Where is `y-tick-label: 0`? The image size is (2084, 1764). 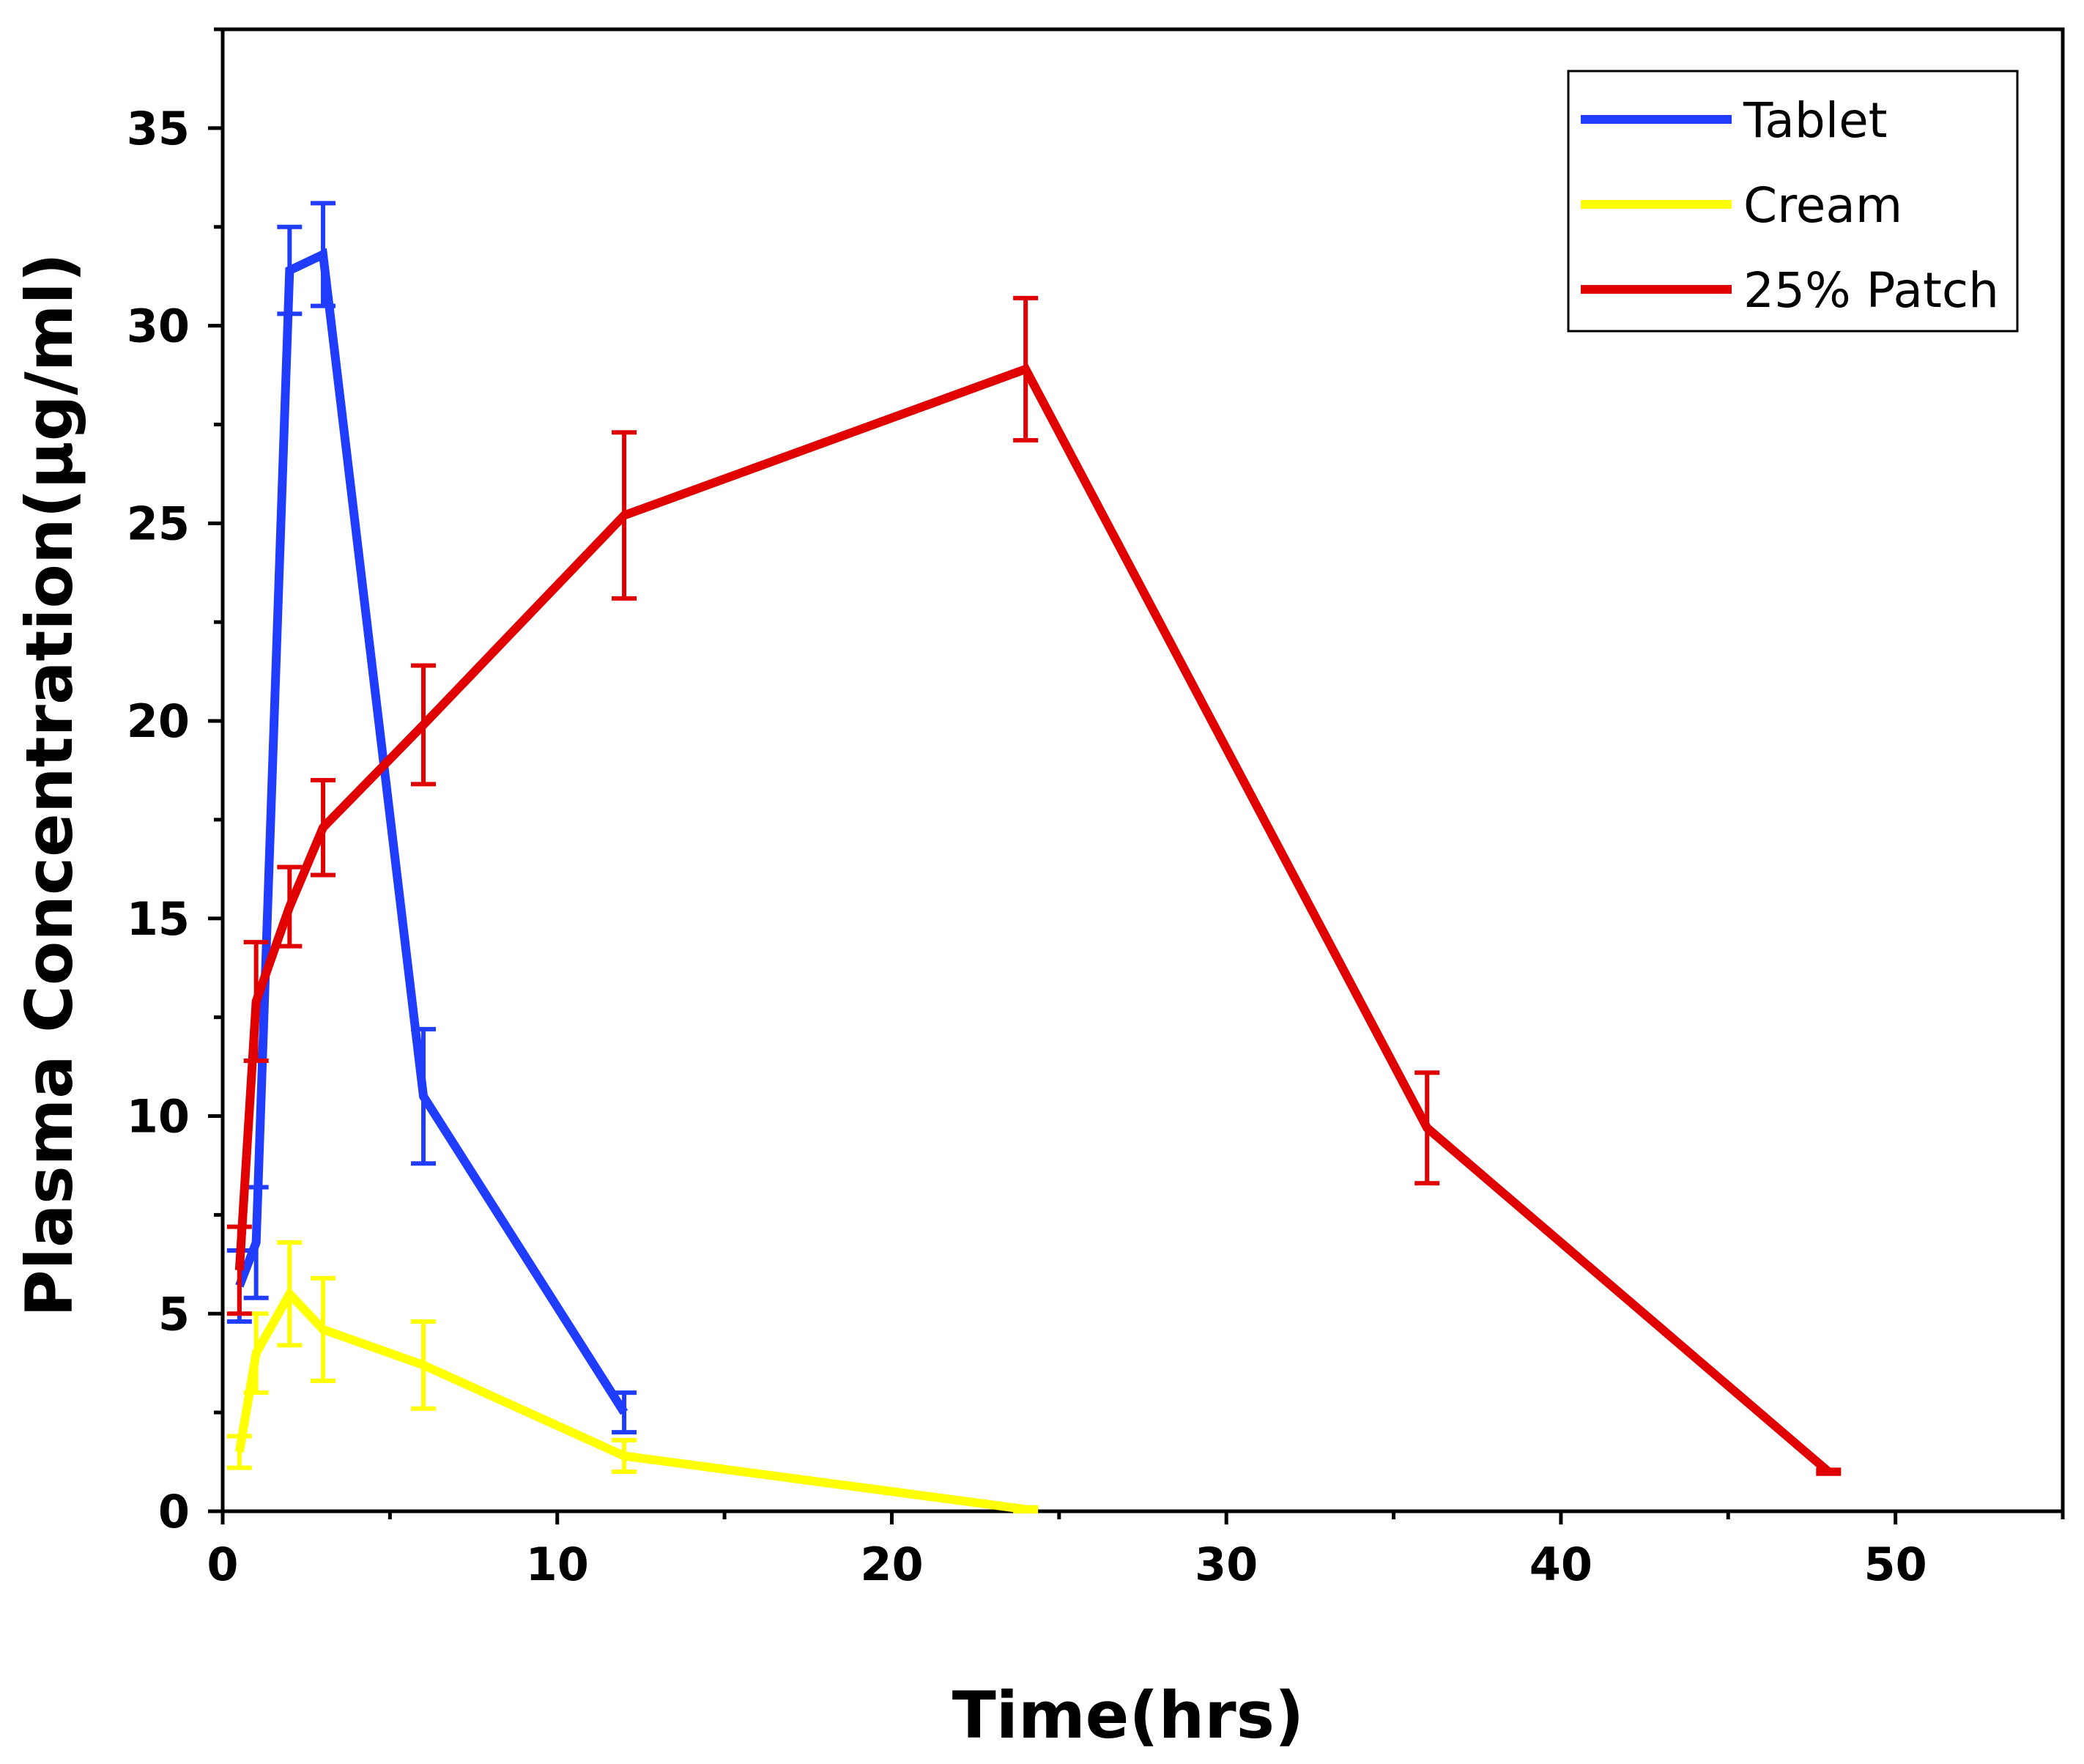 y-tick-label: 0 is located at coordinates (174, 1511).